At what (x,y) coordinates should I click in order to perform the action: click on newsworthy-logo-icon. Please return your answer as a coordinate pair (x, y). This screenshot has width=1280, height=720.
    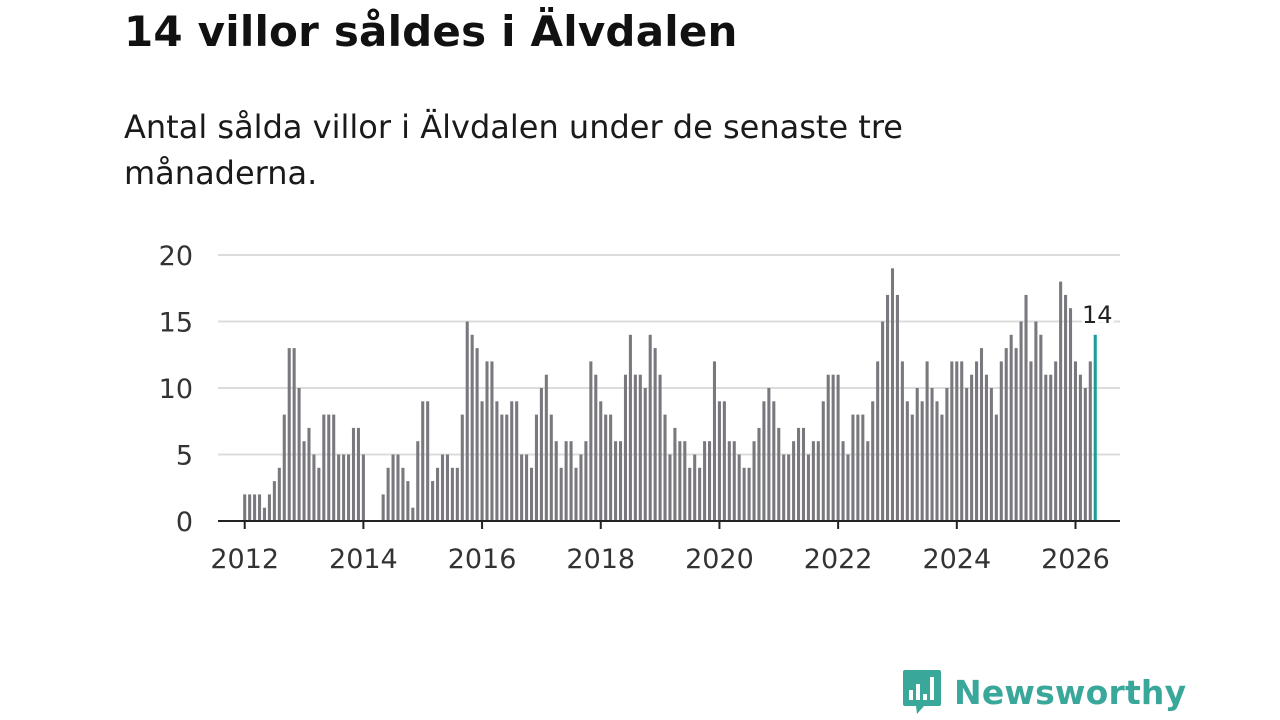
    Looking at the image, I should click on (922, 692).